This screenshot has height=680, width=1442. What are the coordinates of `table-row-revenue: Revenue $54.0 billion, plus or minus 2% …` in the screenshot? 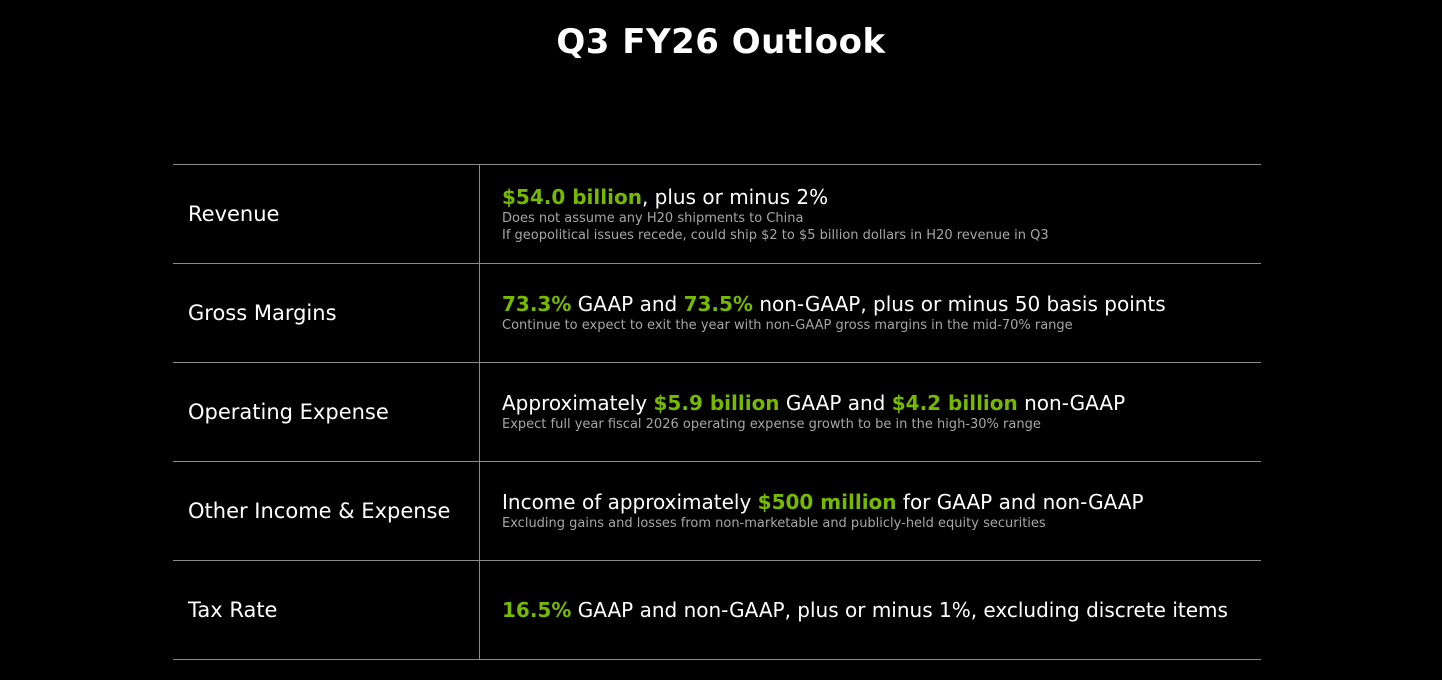 It's located at (717, 214).